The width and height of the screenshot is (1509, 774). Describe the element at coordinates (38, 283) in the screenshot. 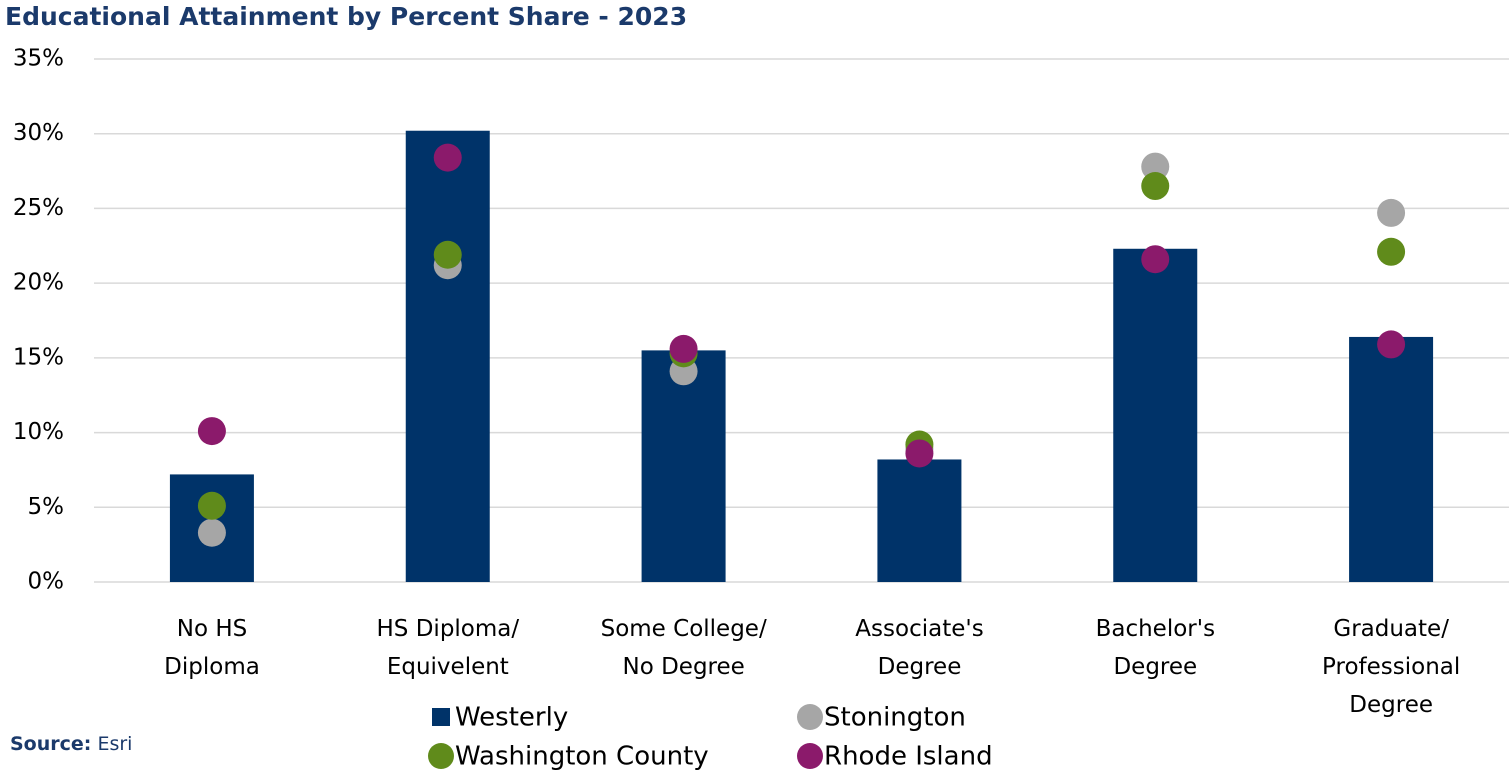

I see `y-tick-label: 20%` at that location.